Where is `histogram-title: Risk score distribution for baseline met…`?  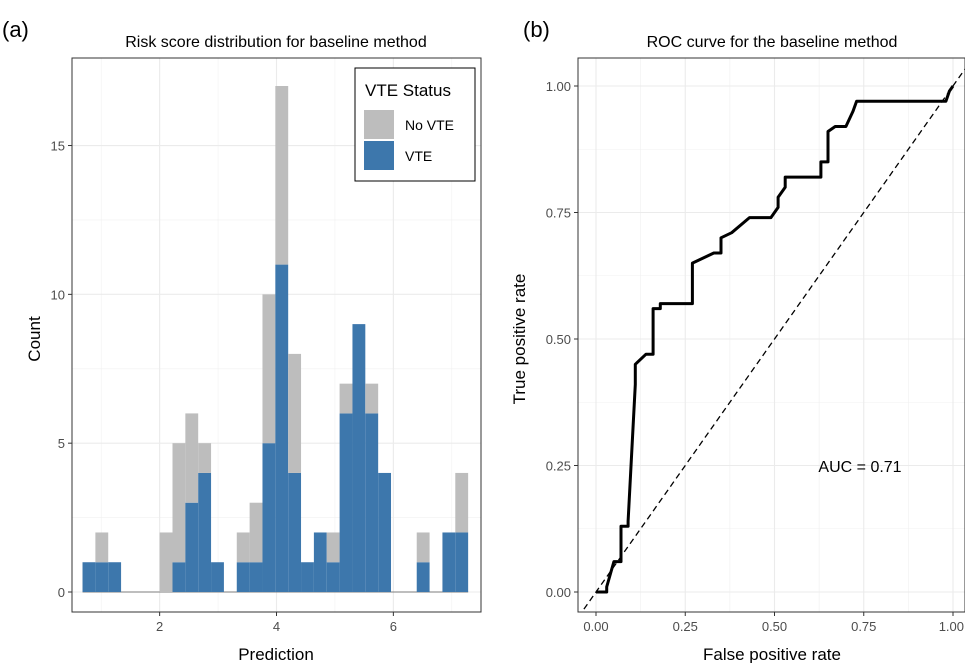
histogram-title: Risk score distribution for baseline met… is located at coordinates (275, 42).